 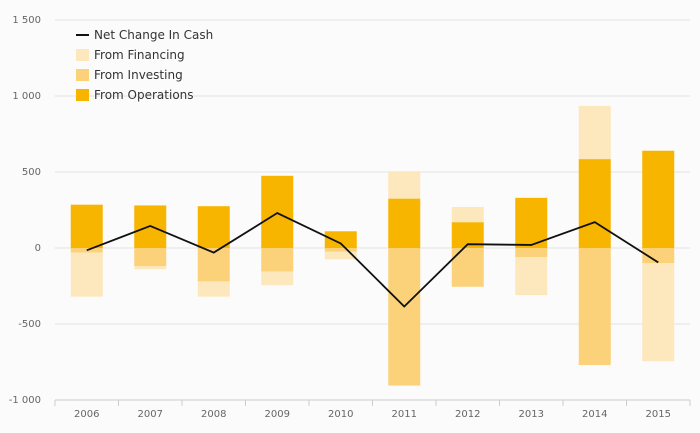 I want to click on y-tick-label: 500, so click(x=31, y=172).